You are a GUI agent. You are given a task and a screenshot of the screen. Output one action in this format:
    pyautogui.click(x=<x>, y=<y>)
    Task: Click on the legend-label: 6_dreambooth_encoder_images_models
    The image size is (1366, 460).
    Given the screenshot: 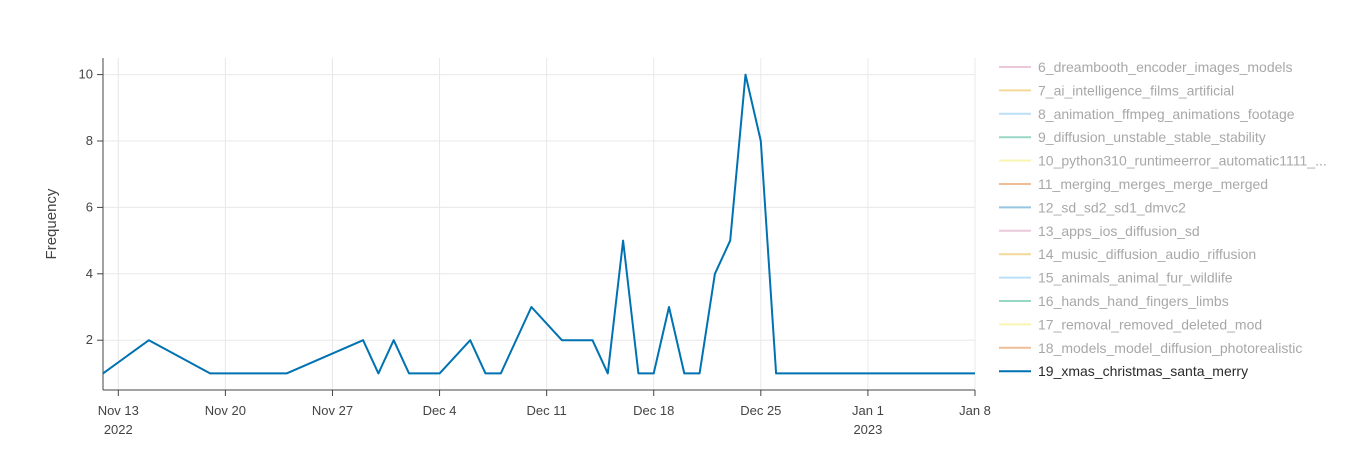 What is the action you would take?
    pyautogui.click(x=1165, y=67)
    